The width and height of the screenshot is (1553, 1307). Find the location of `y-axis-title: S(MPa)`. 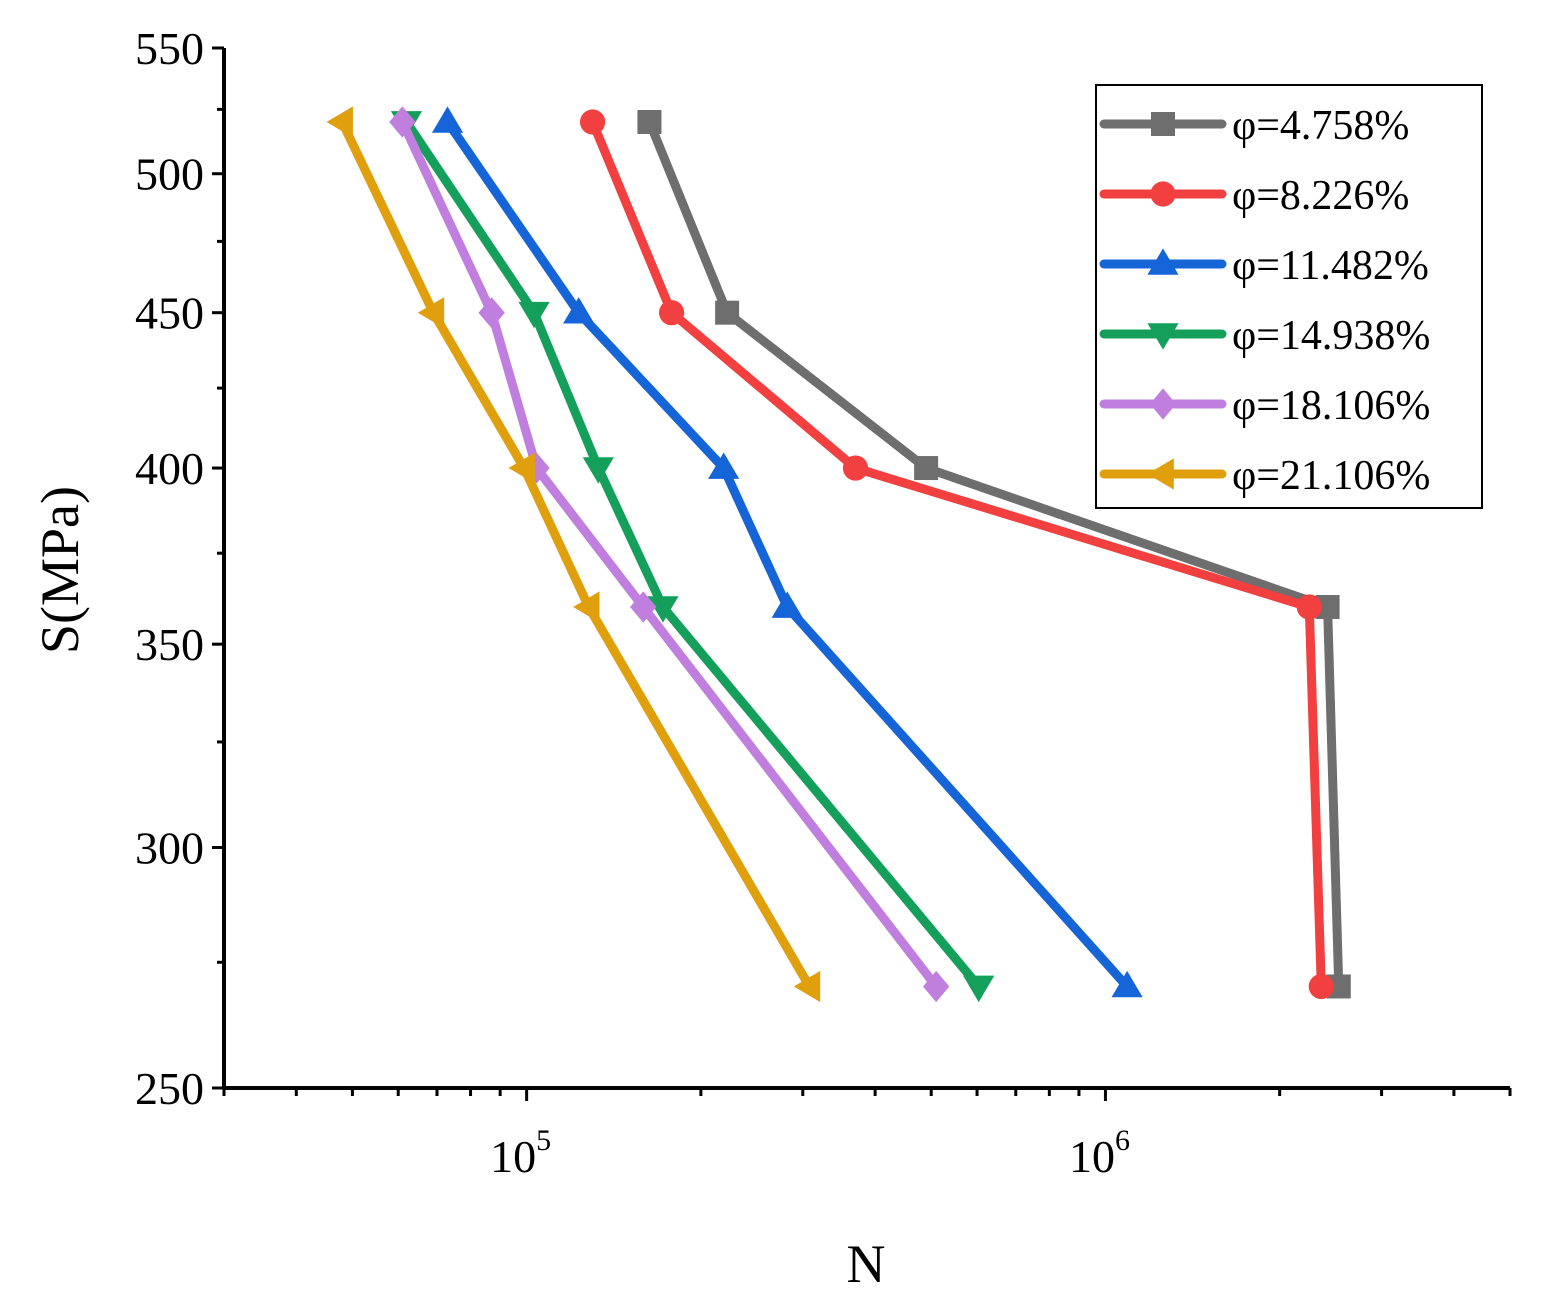

y-axis-title: S(MPa) is located at coordinates (60, 570).